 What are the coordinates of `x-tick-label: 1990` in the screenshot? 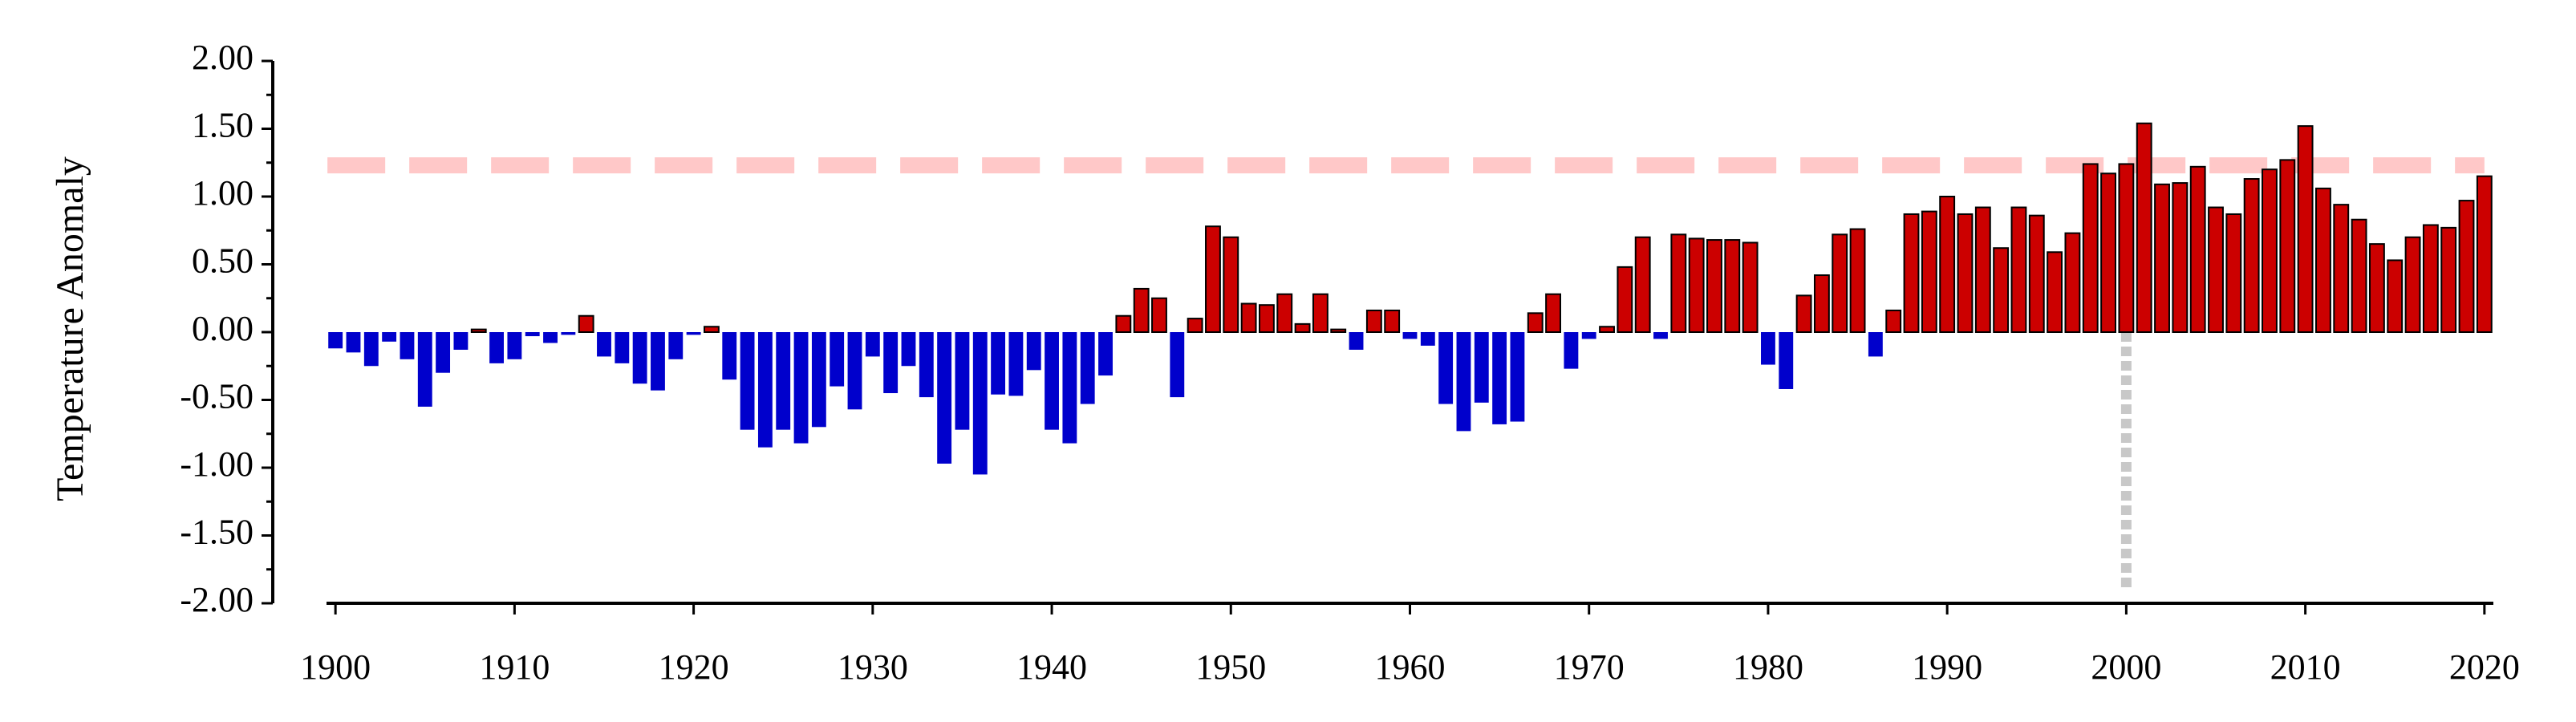 It's located at (1947, 667).